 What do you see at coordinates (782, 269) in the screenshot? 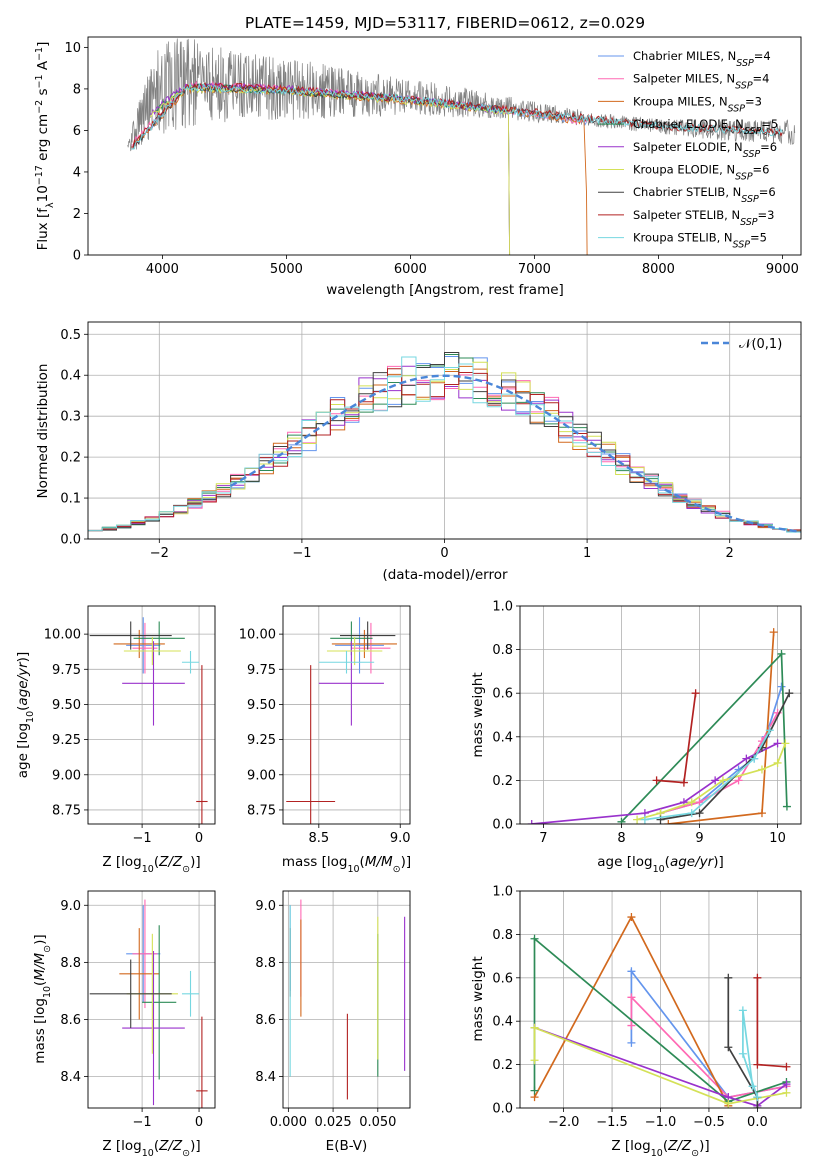
I see `x-tick-label: 9000` at bounding box center [782, 269].